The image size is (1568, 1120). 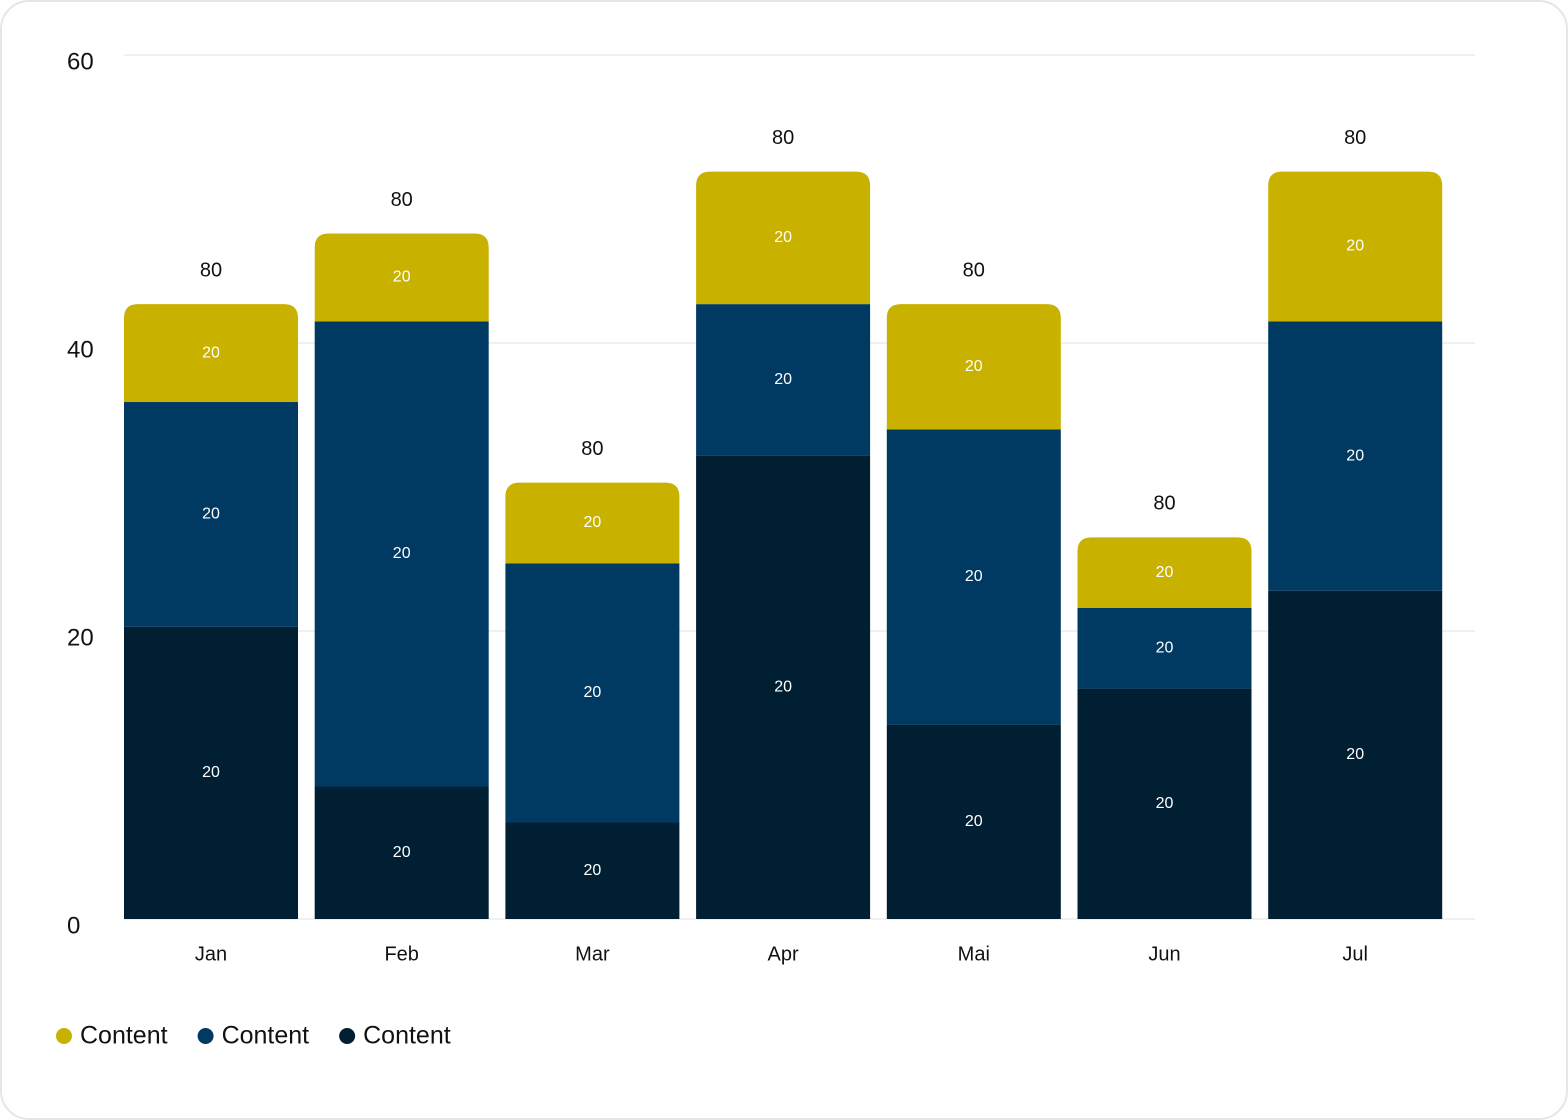 I want to click on x-tick-label: Apr, so click(x=783, y=954).